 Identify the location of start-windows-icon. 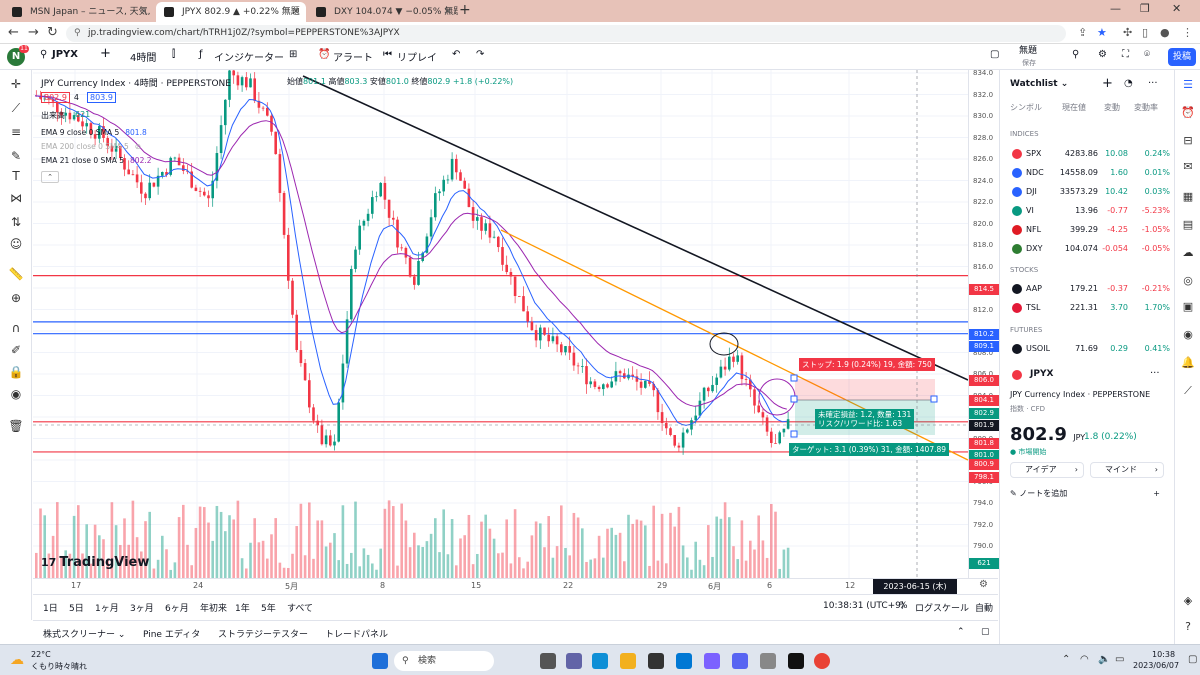
(380, 661).